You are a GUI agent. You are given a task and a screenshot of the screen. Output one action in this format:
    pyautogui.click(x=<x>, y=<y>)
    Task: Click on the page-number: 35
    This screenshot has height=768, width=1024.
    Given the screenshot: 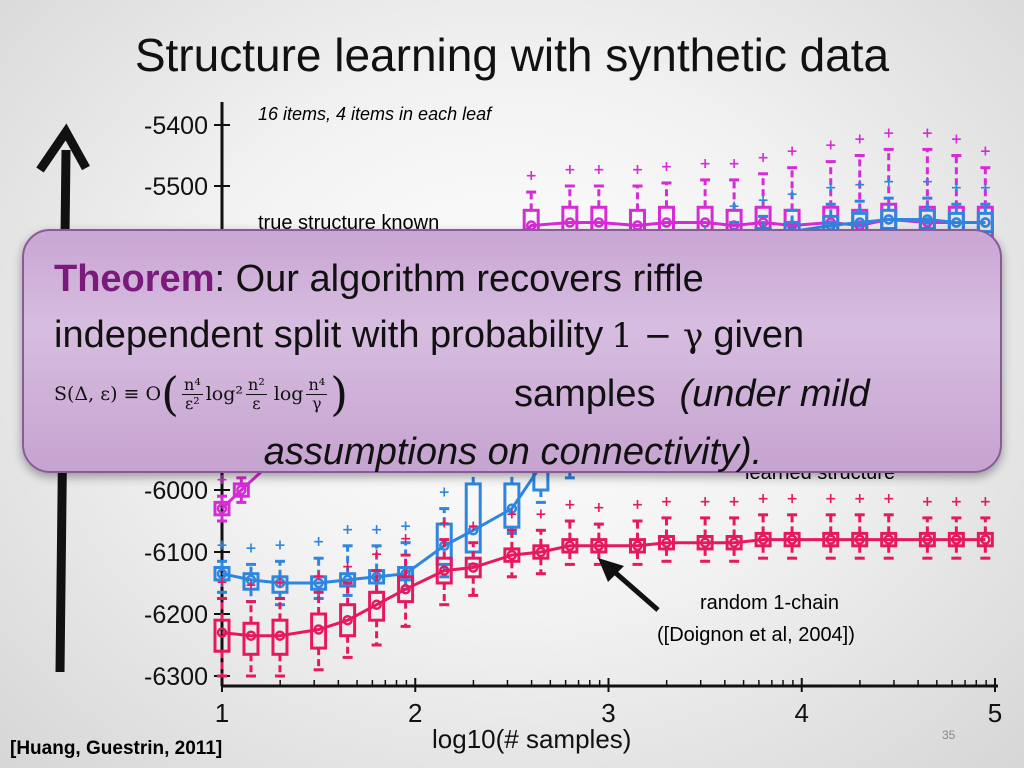 What is the action you would take?
    pyautogui.click(x=949, y=735)
    